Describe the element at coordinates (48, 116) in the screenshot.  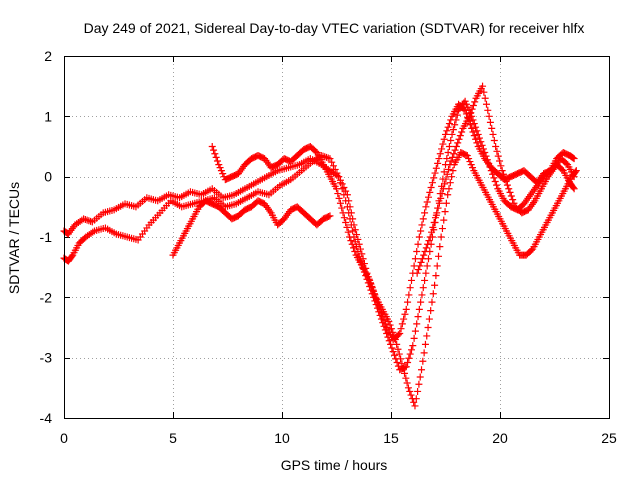
I see `y-tick-label: 1` at that location.